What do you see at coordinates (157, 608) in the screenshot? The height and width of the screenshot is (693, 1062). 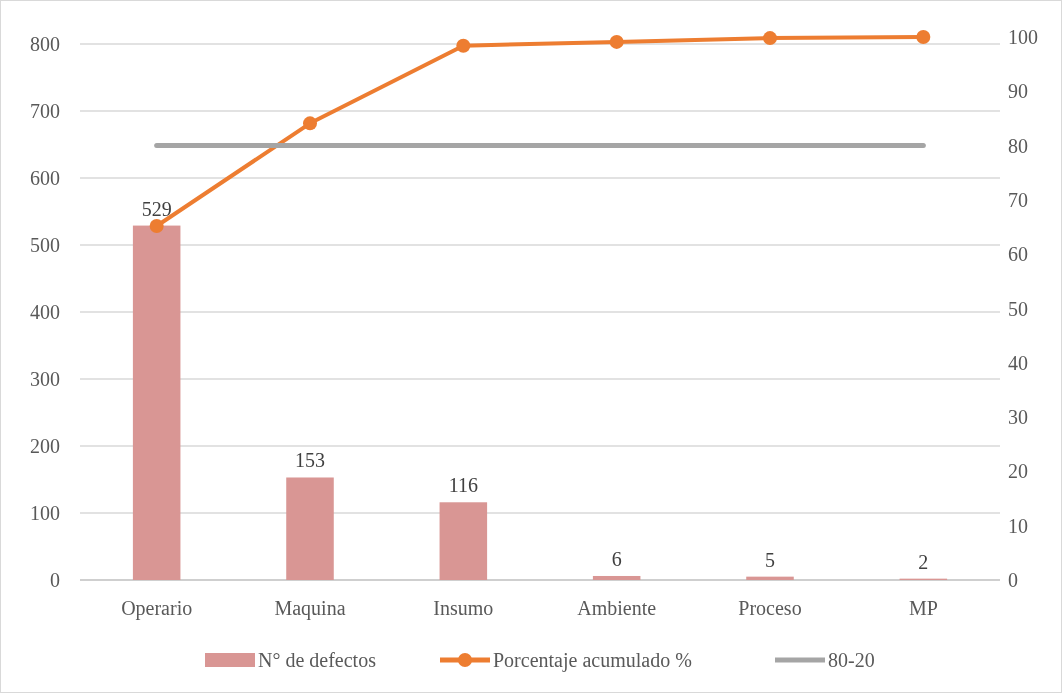 I see `x-tick-label: Operario` at bounding box center [157, 608].